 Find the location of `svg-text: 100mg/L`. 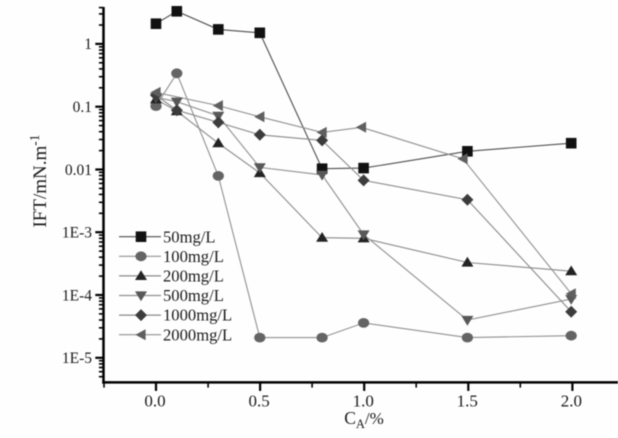

svg-text: 100mg/L is located at coordinates (193, 256).